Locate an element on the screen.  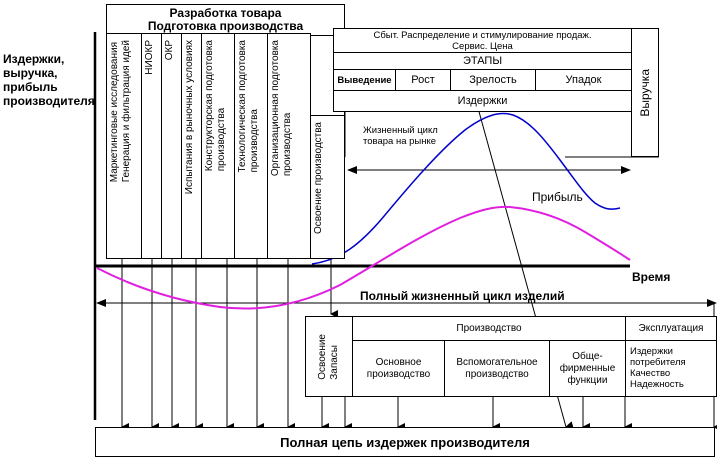
revenue-box is located at coordinates (645, 92).